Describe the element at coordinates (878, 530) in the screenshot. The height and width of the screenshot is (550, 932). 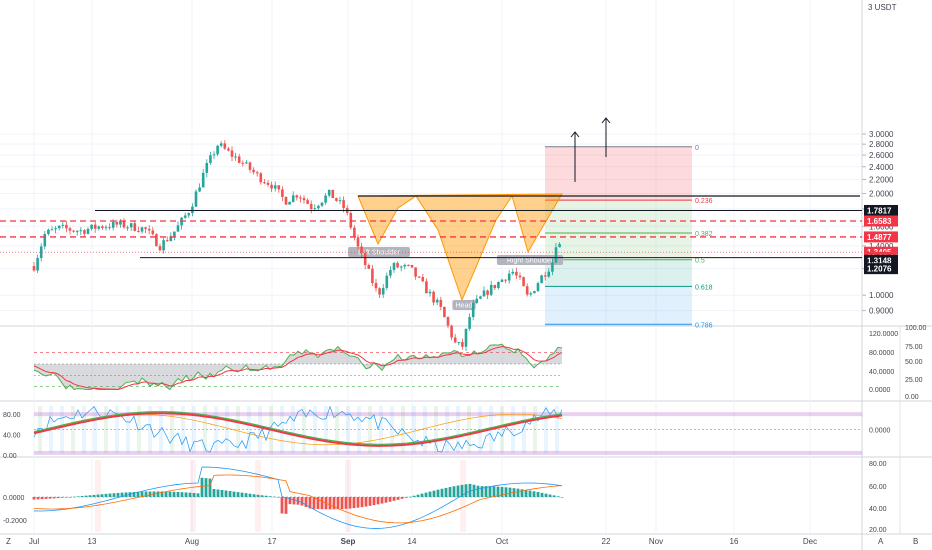
I see `macd-tick-label: 20.00` at that location.